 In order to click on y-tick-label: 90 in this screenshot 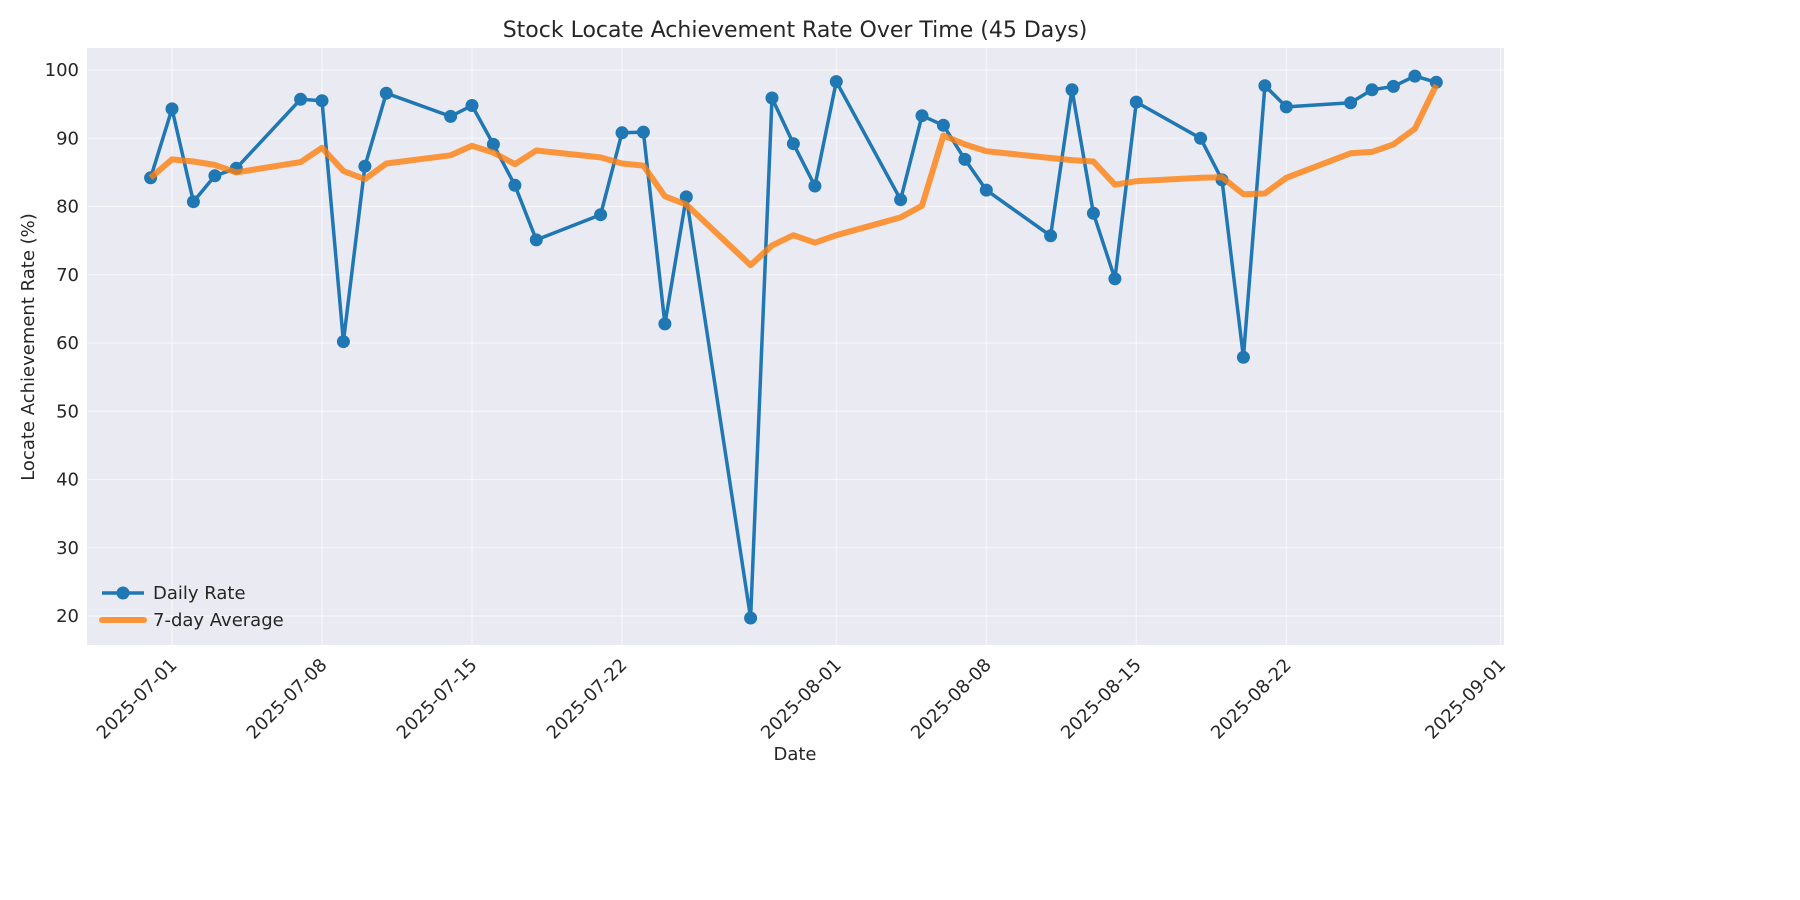, I will do `click(67, 138)`.